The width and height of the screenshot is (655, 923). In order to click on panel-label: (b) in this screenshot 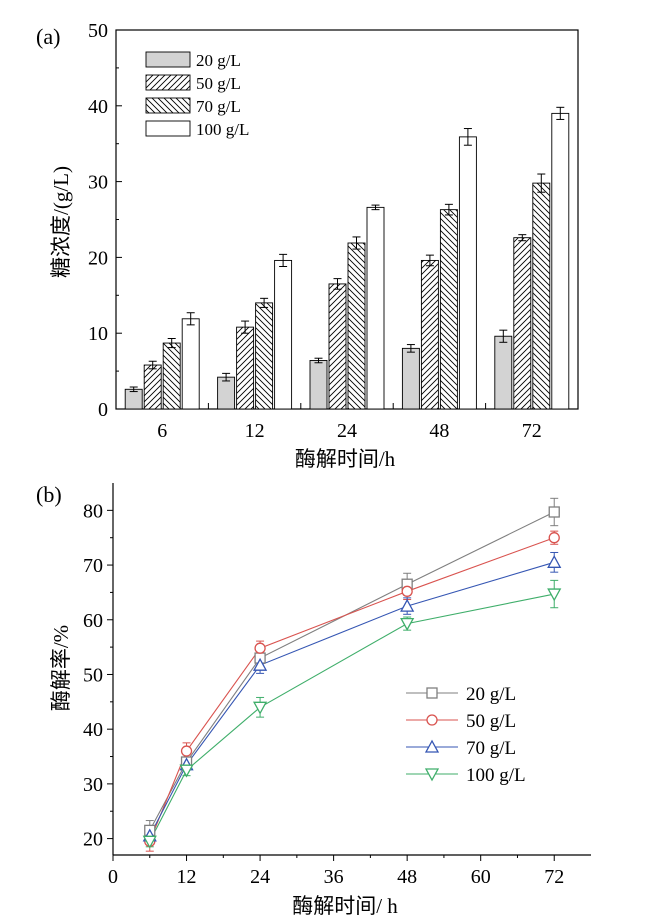, I will do `click(49, 494)`.